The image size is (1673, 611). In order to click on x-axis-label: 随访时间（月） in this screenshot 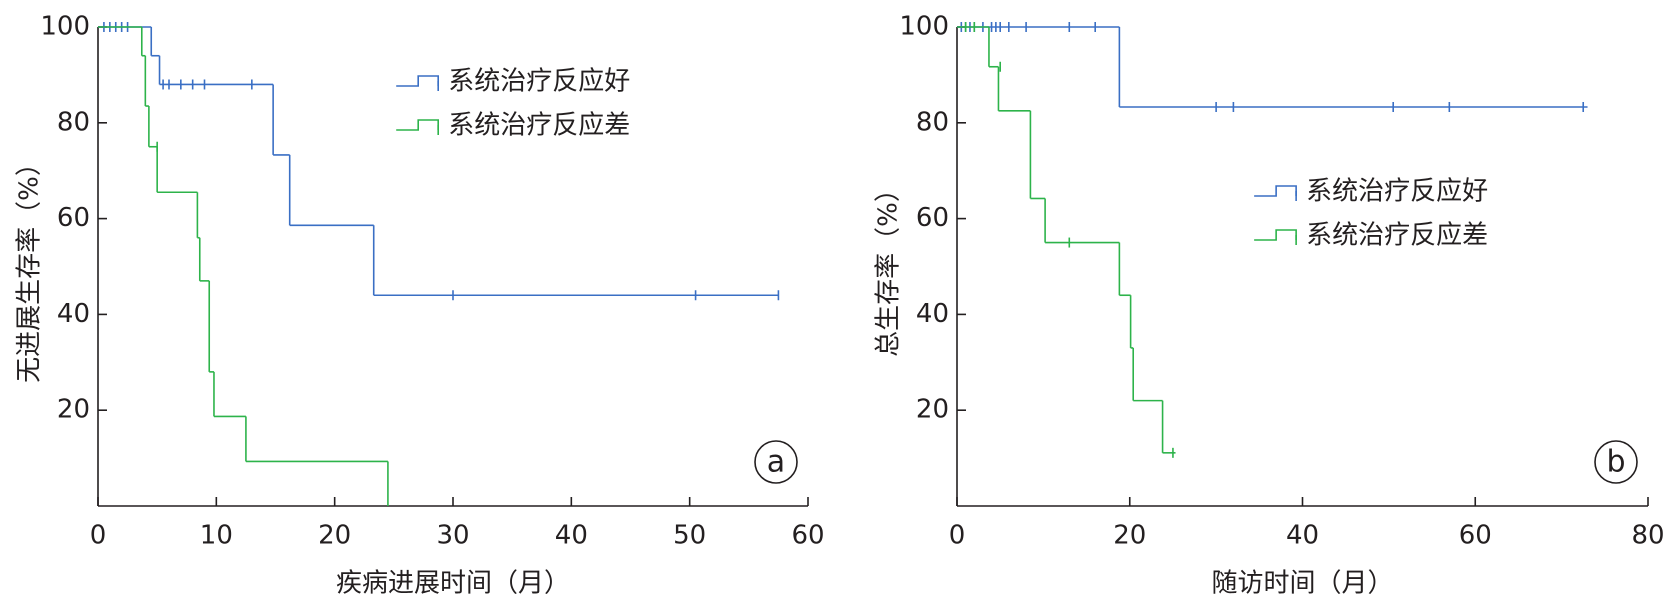, I will do `click(1302, 584)`.